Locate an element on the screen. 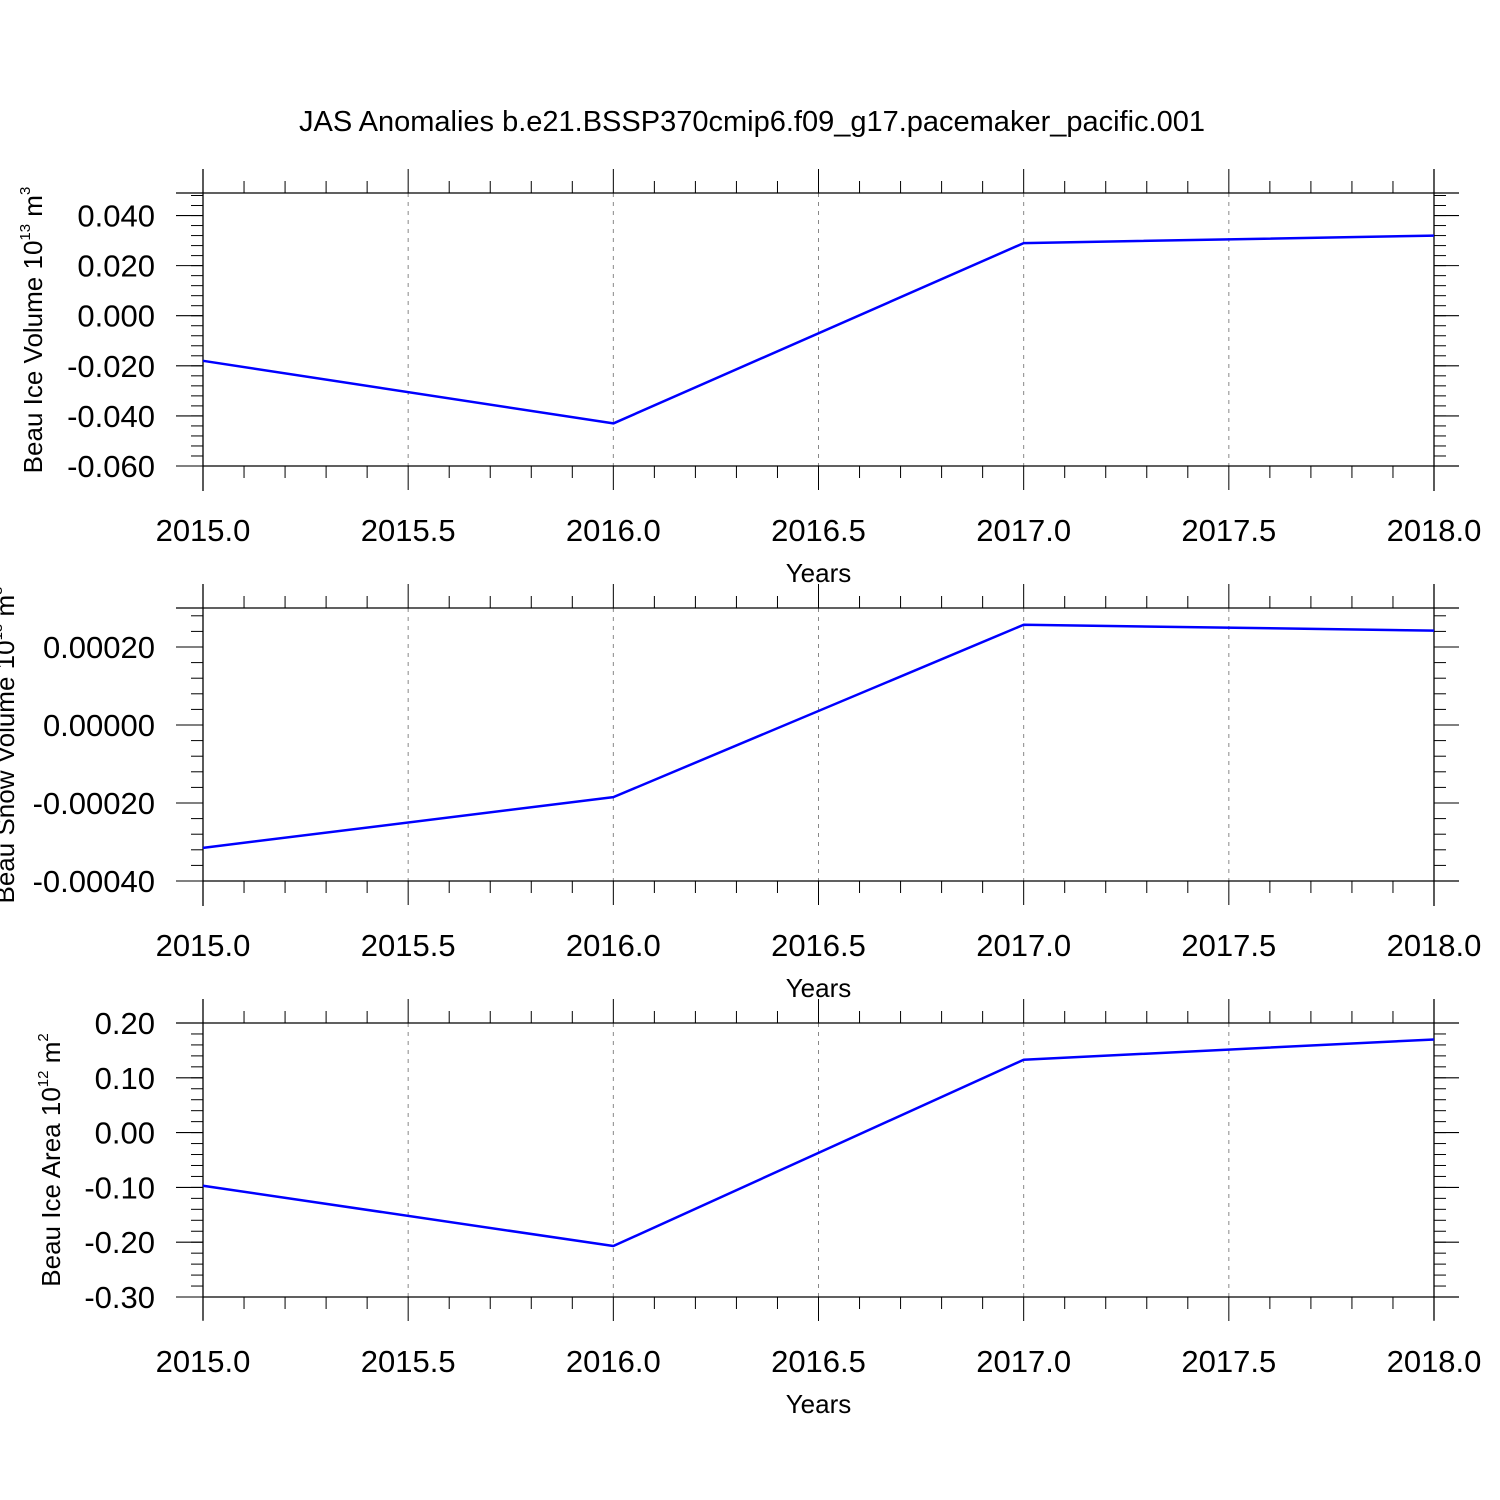 The width and height of the screenshot is (1500, 1500). y-axis-label-superscript: 12 is located at coordinates (43, 1079).